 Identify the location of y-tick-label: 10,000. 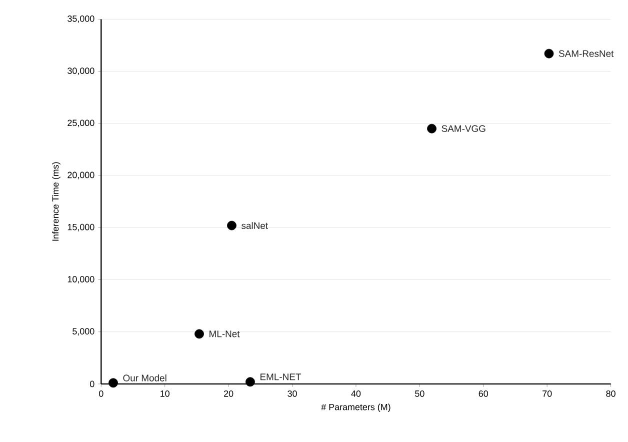
(81, 280).